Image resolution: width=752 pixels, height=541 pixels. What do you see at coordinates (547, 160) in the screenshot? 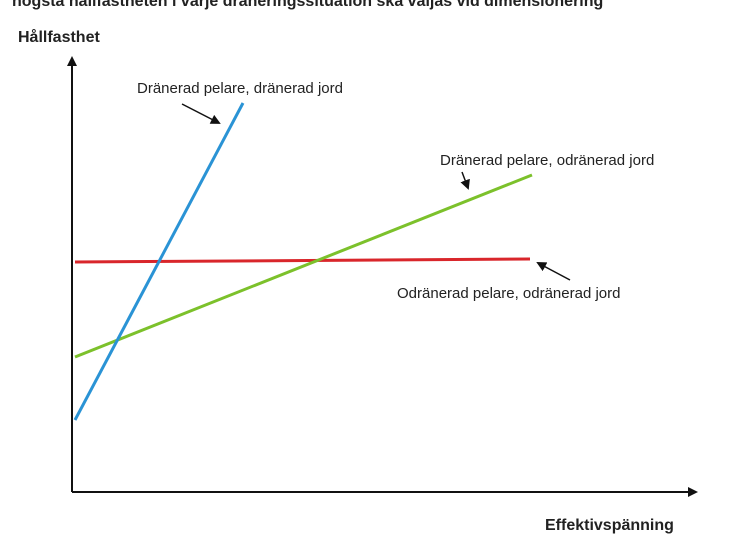
I see `line-label: Dränerad pelare, odränerad jord` at bounding box center [547, 160].